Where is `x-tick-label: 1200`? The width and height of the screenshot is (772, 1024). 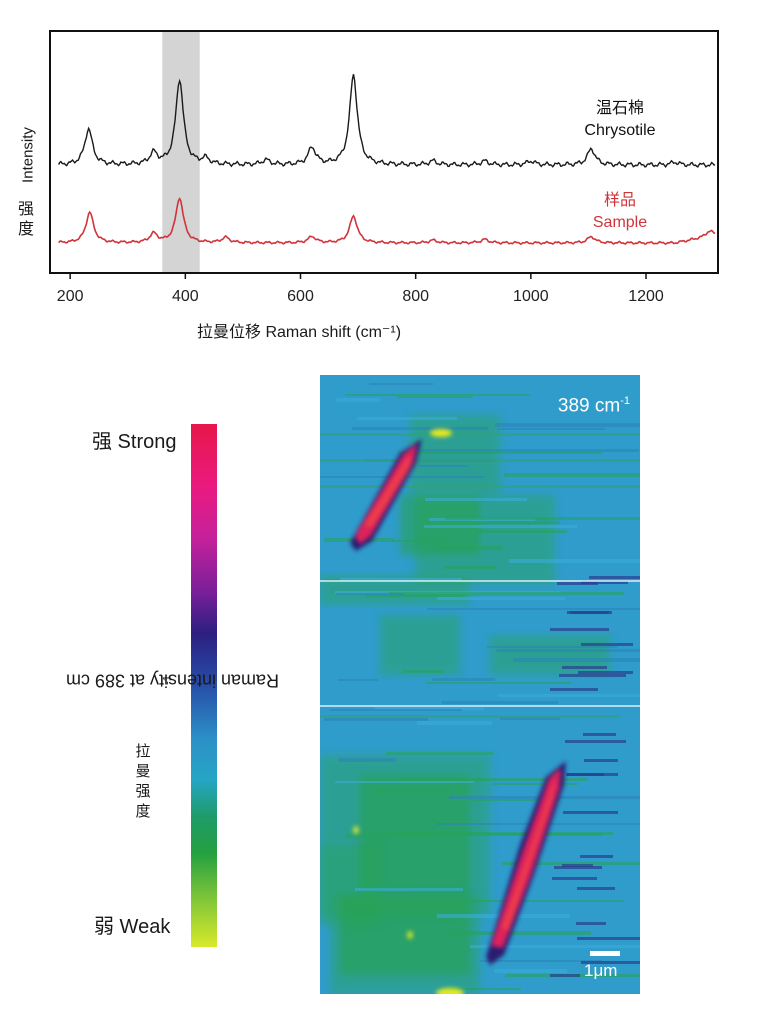
x-tick-label: 1200 is located at coordinates (646, 296).